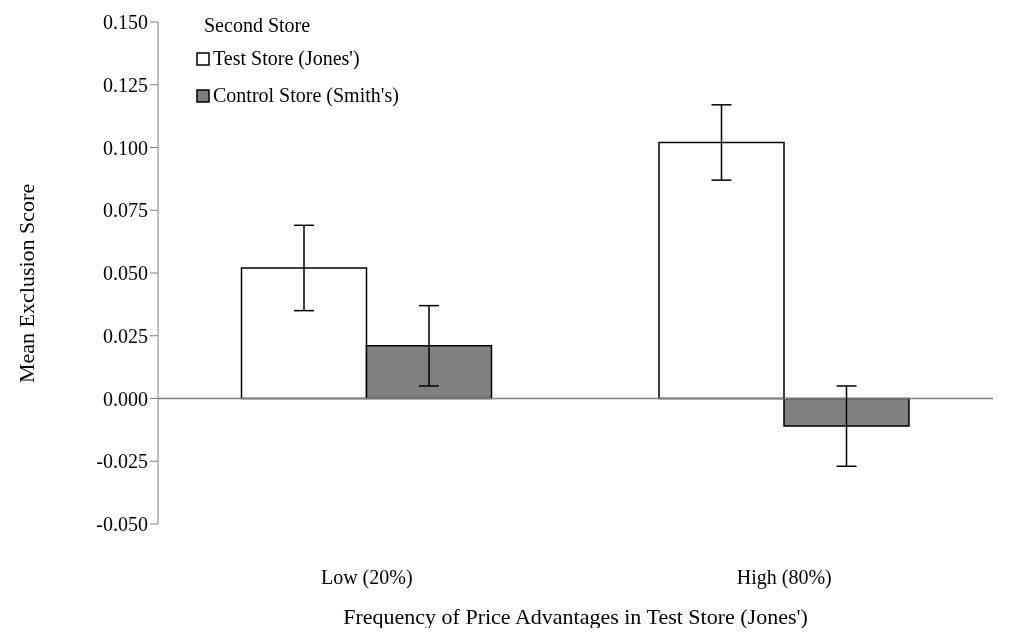 The height and width of the screenshot is (637, 1016). What do you see at coordinates (125, 22) in the screenshot?
I see `y-tick-label: 0.150` at bounding box center [125, 22].